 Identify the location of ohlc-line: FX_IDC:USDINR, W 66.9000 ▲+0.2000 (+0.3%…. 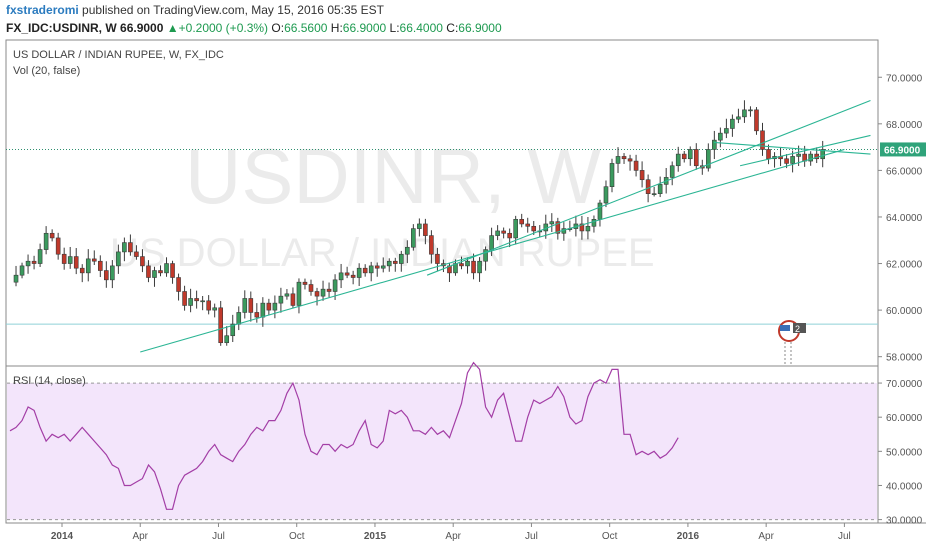
(254, 28).